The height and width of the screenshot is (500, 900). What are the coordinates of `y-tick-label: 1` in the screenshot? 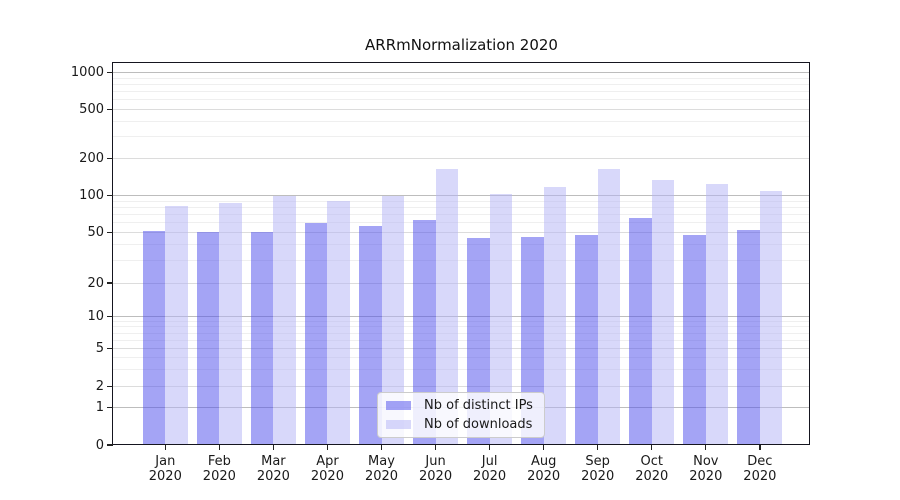 It's located at (99, 407).